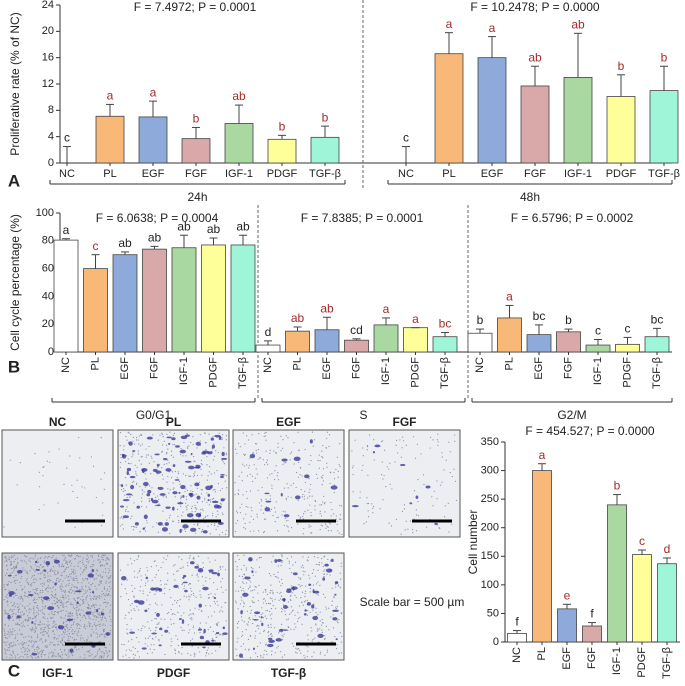 The image size is (685, 686). Describe the element at coordinates (48, 84) in the screenshot. I see `y-tick-label: 12` at that location.